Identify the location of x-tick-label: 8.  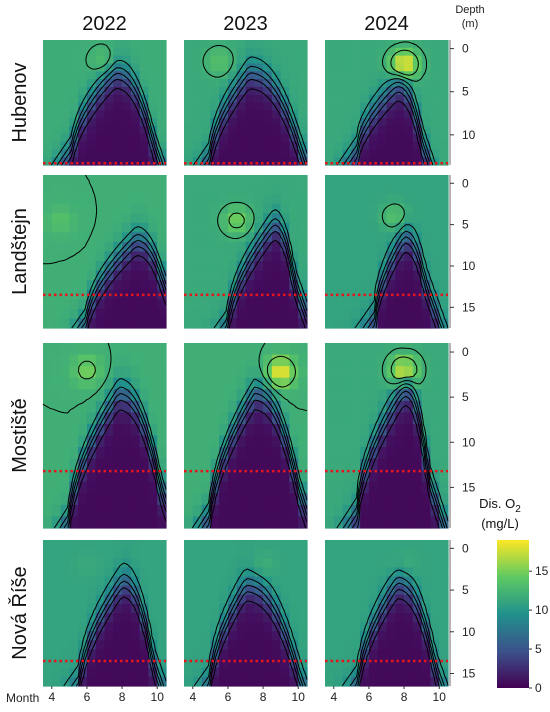
(404, 697).